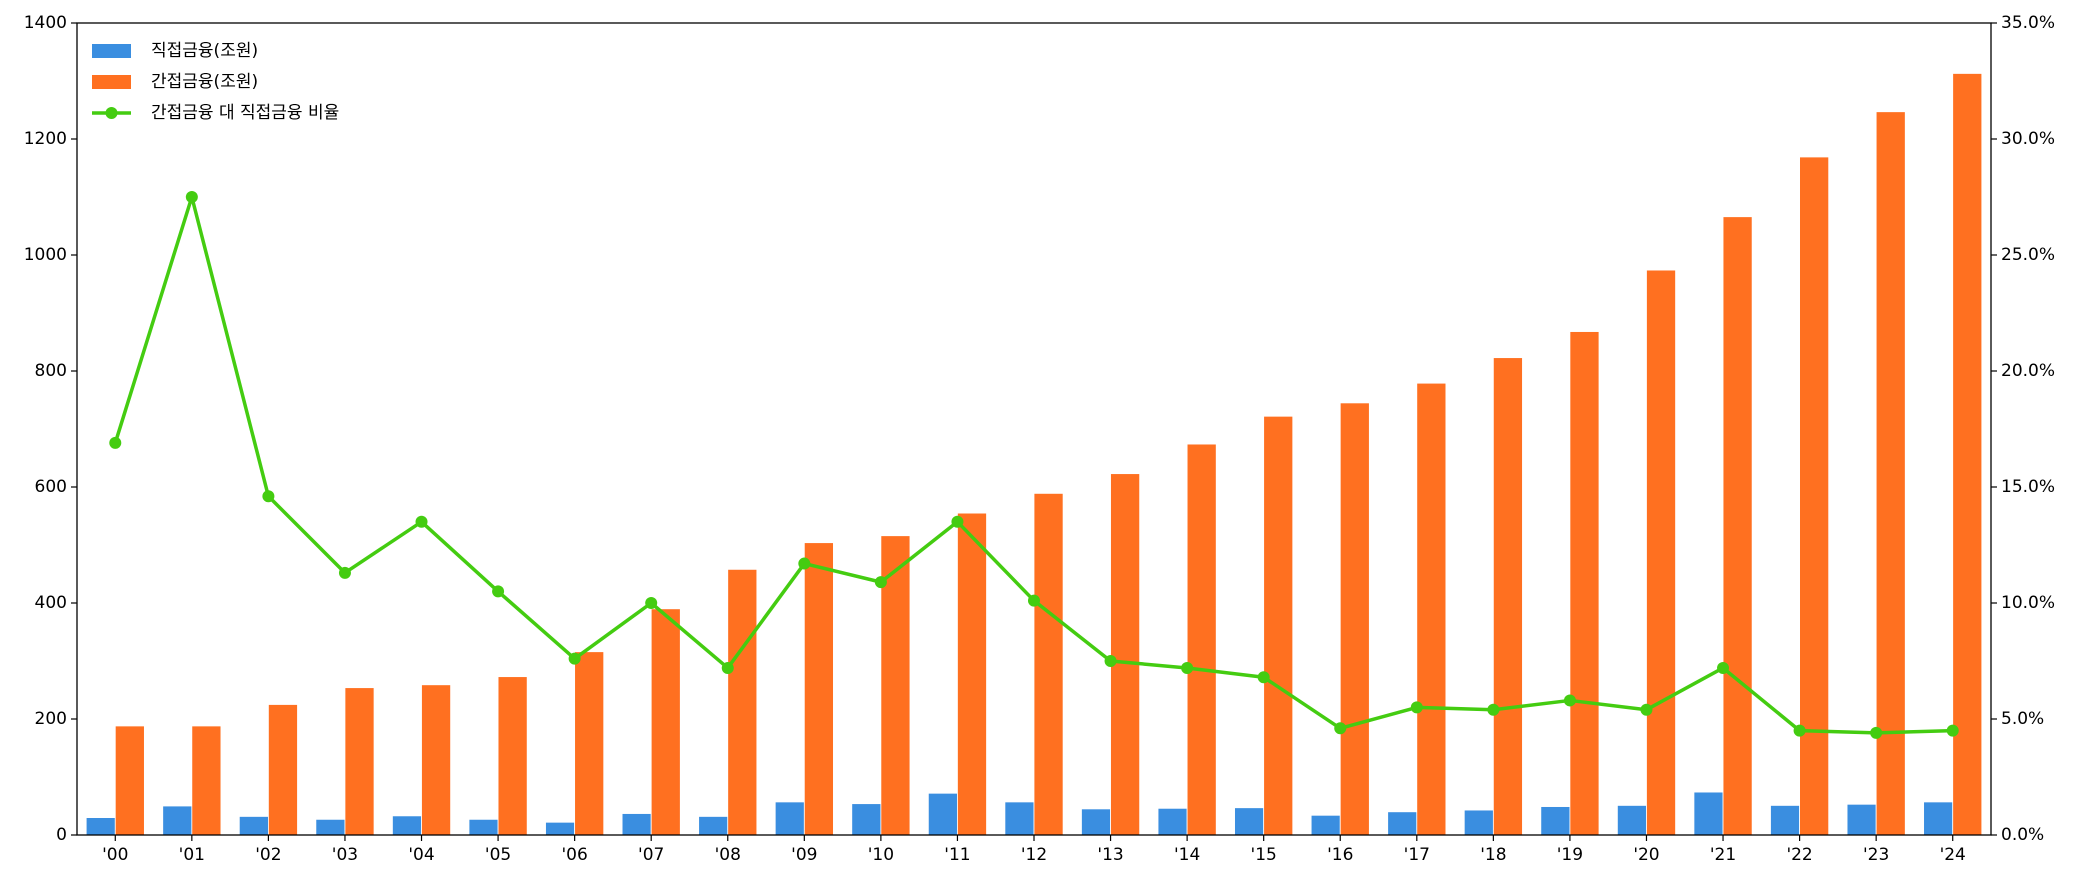  Describe the element at coordinates (651, 855) in the screenshot. I see `x-tick-label: '07` at that location.